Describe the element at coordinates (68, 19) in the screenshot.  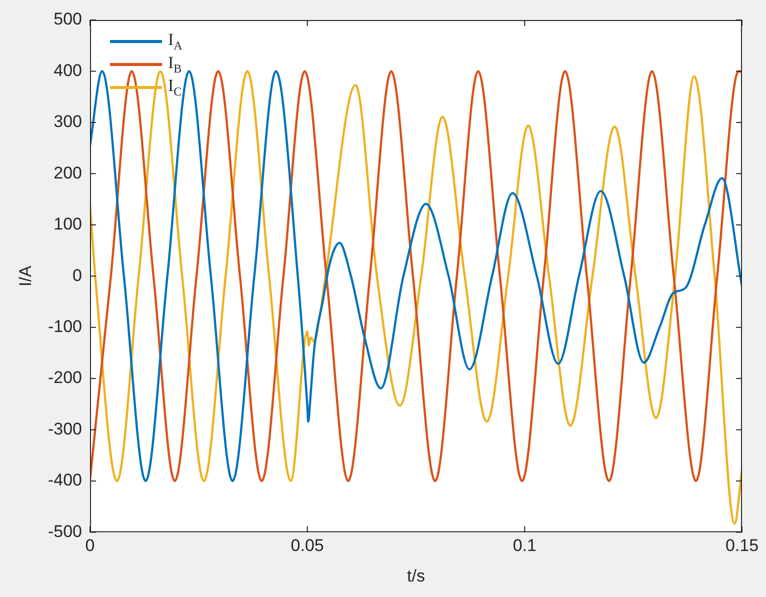
I see `y-tick-label: 500` at that location.